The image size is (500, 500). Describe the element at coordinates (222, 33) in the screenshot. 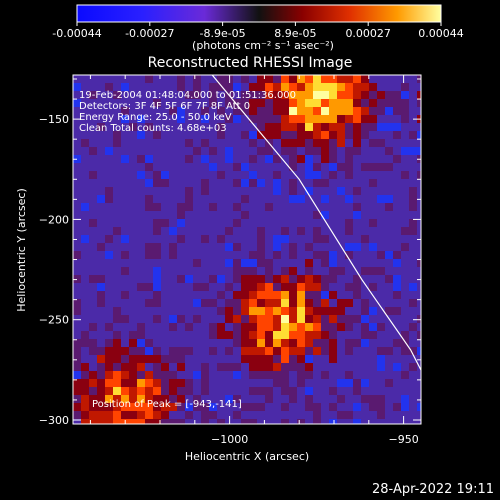

I see `colorbar-tick-label: -8.9e-05` at that location.